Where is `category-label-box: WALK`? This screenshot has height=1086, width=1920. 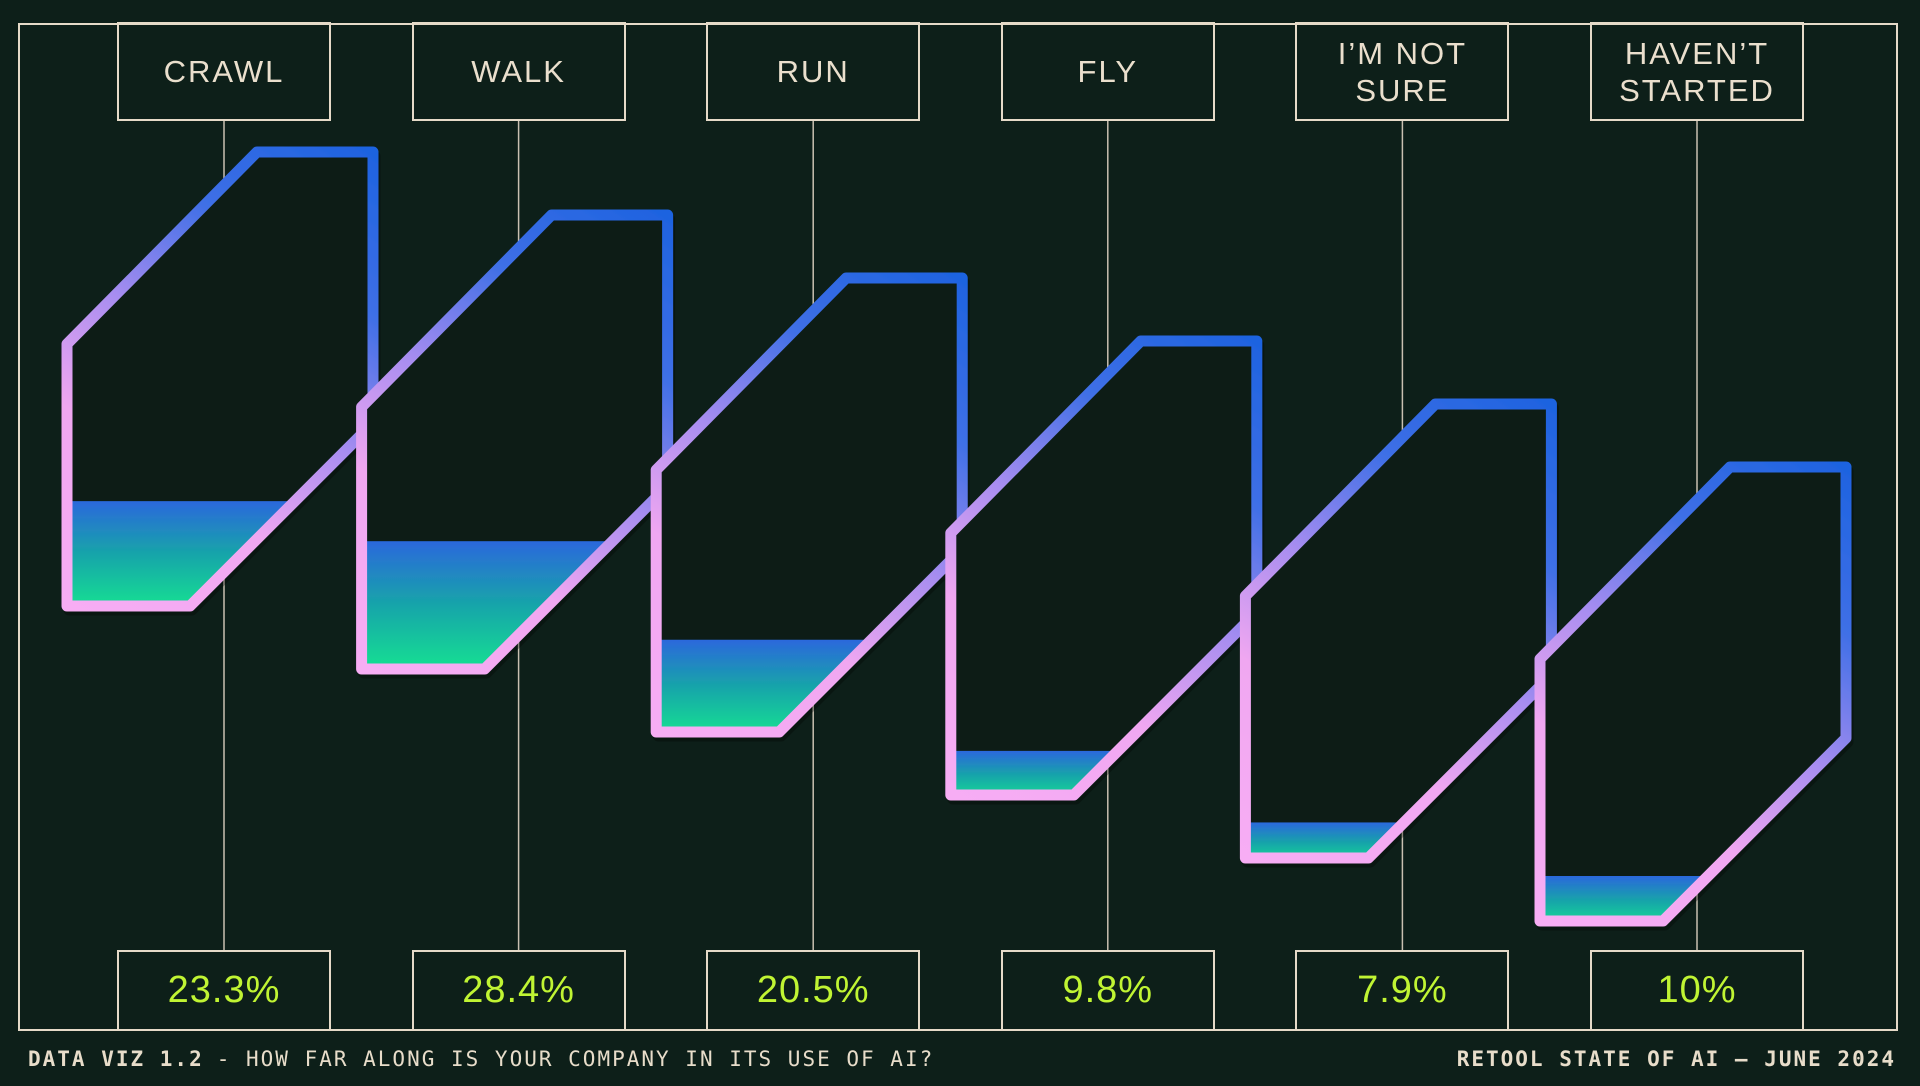
category-label-box: WALK is located at coordinates (518, 71).